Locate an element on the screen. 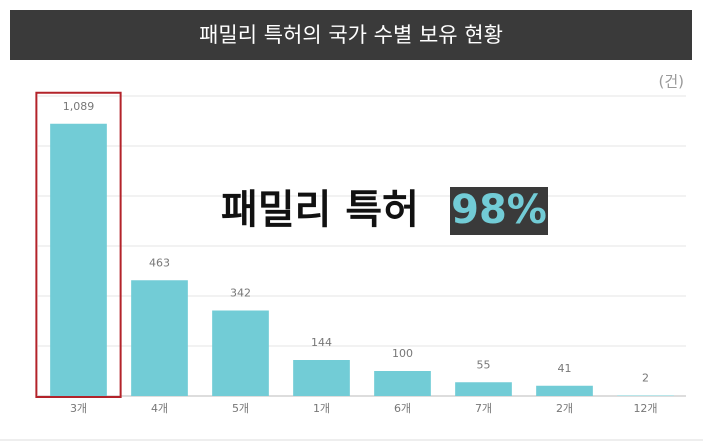 Image resolution: width=703 pixels, height=443 pixels. value-label: 41 is located at coordinates (565, 368).